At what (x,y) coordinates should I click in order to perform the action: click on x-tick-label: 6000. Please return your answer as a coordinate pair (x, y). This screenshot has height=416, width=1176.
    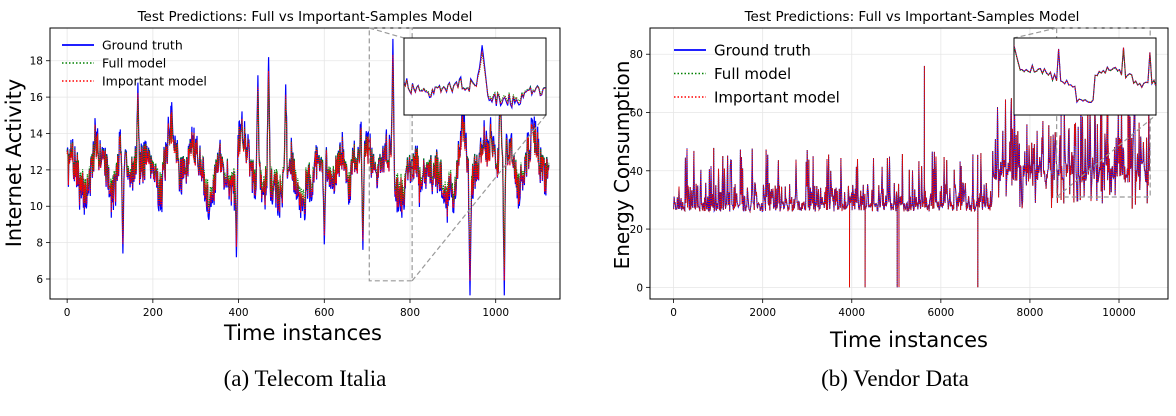
    Looking at the image, I should click on (940, 313).